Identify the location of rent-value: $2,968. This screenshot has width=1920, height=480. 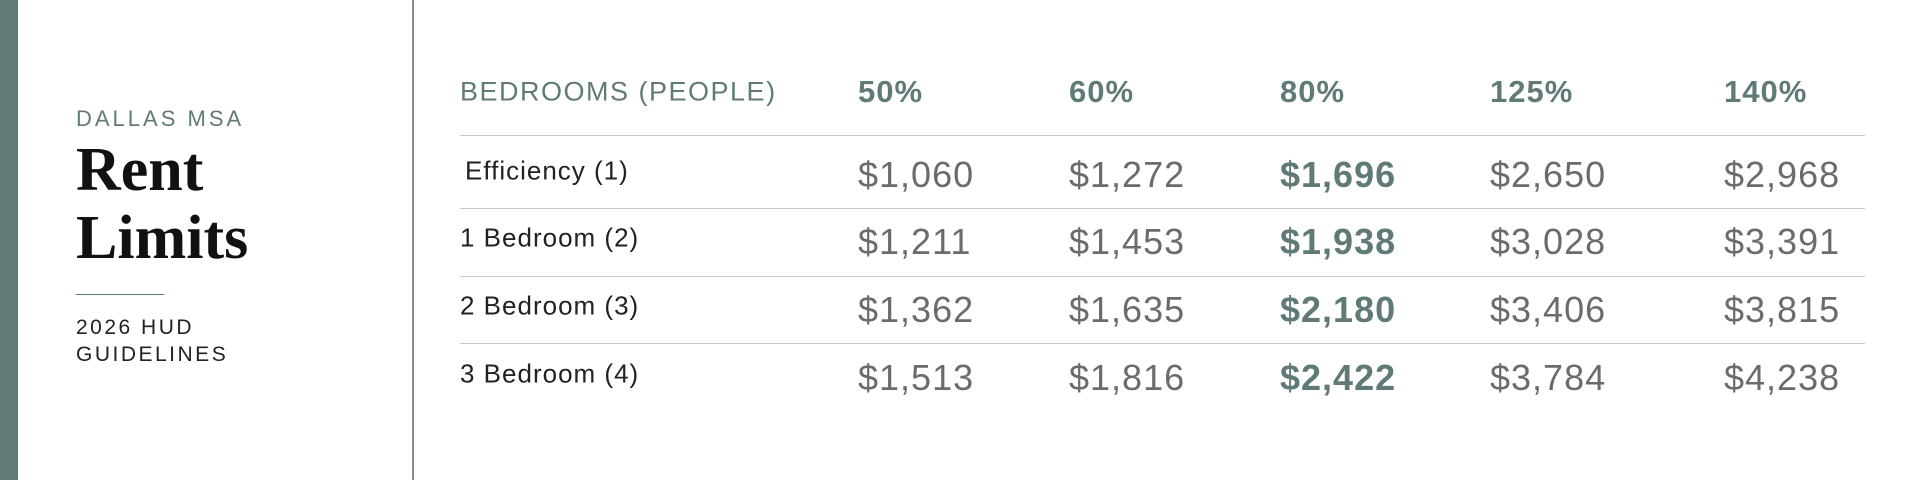
(1782, 174).